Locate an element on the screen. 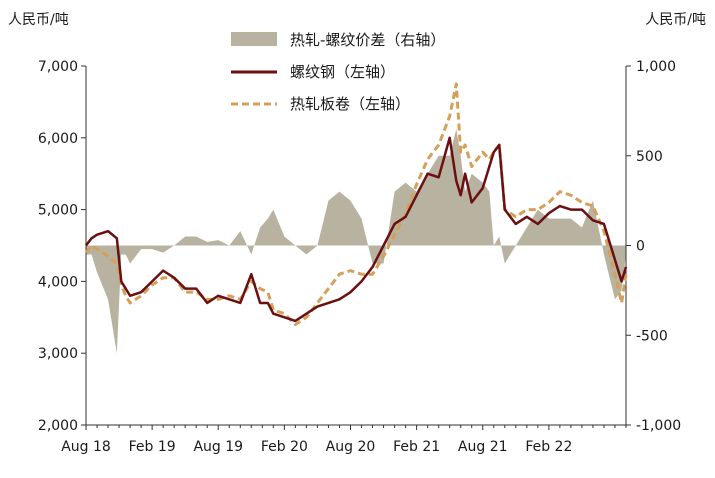  x-tick-label: Aug 20 is located at coordinates (351, 447).